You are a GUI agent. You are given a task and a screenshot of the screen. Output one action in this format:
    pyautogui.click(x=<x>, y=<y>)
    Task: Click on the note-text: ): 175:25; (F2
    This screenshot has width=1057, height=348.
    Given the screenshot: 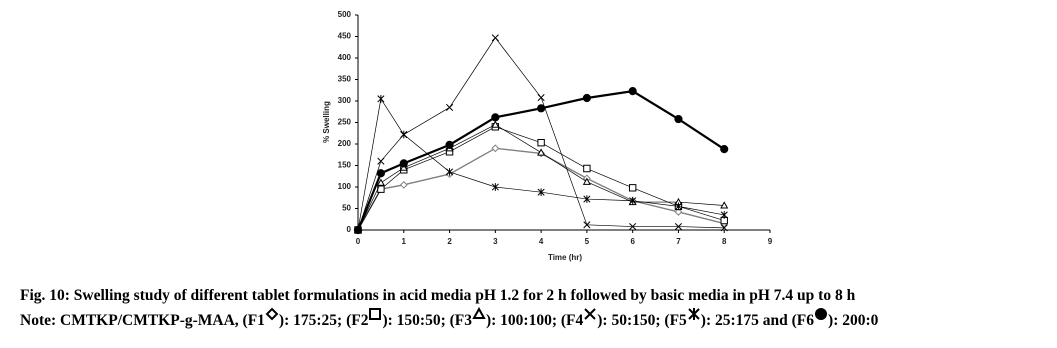 What is the action you would take?
    pyautogui.click(x=323, y=320)
    